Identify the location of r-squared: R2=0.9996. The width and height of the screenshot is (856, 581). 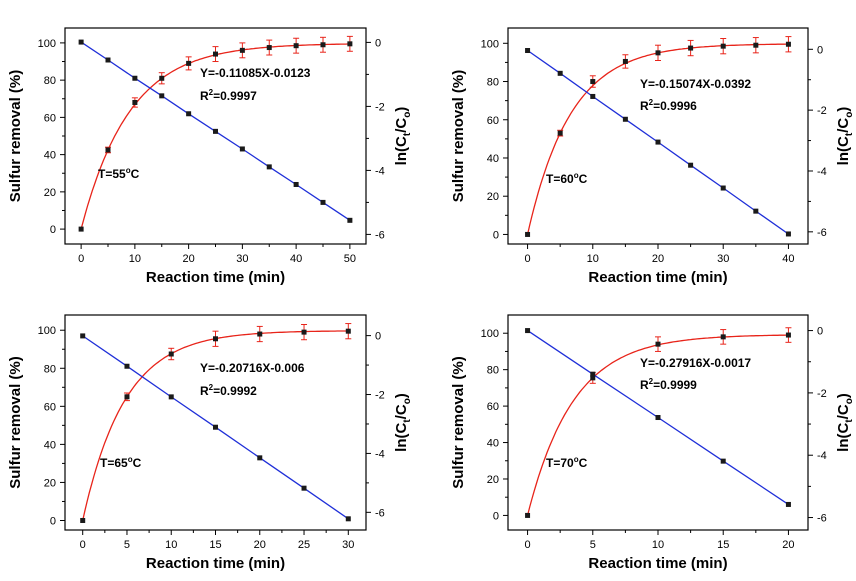
(668, 105).